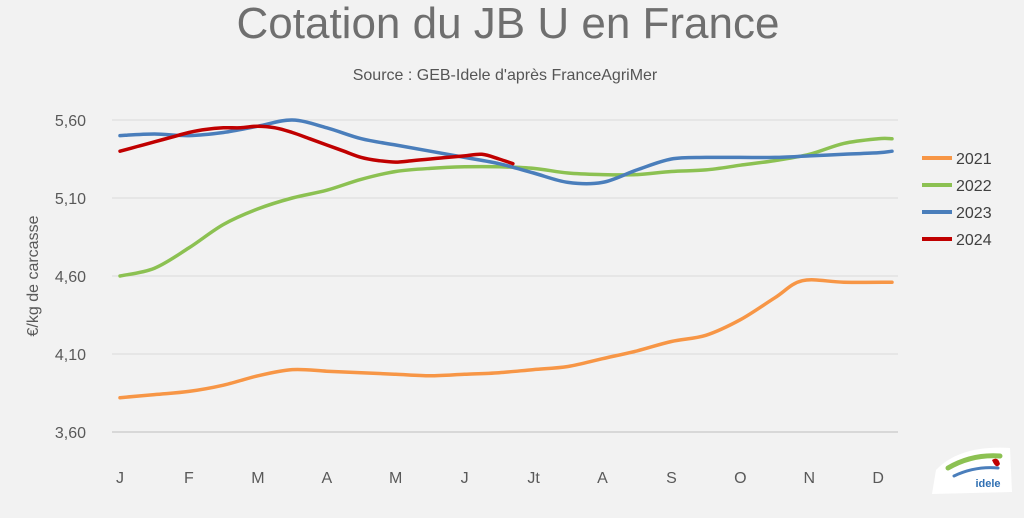 The height and width of the screenshot is (518, 1024). What do you see at coordinates (810, 478) in the screenshot?
I see `x-tick-label: N` at bounding box center [810, 478].